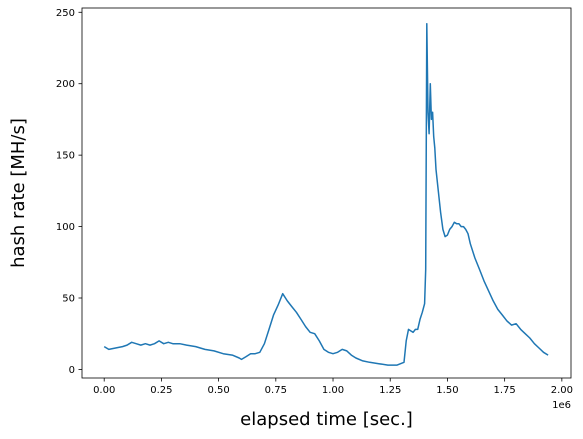 The width and height of the screenshot is (583, 439). I want to click on x-tick-label: 1.50, so click(447, 390).